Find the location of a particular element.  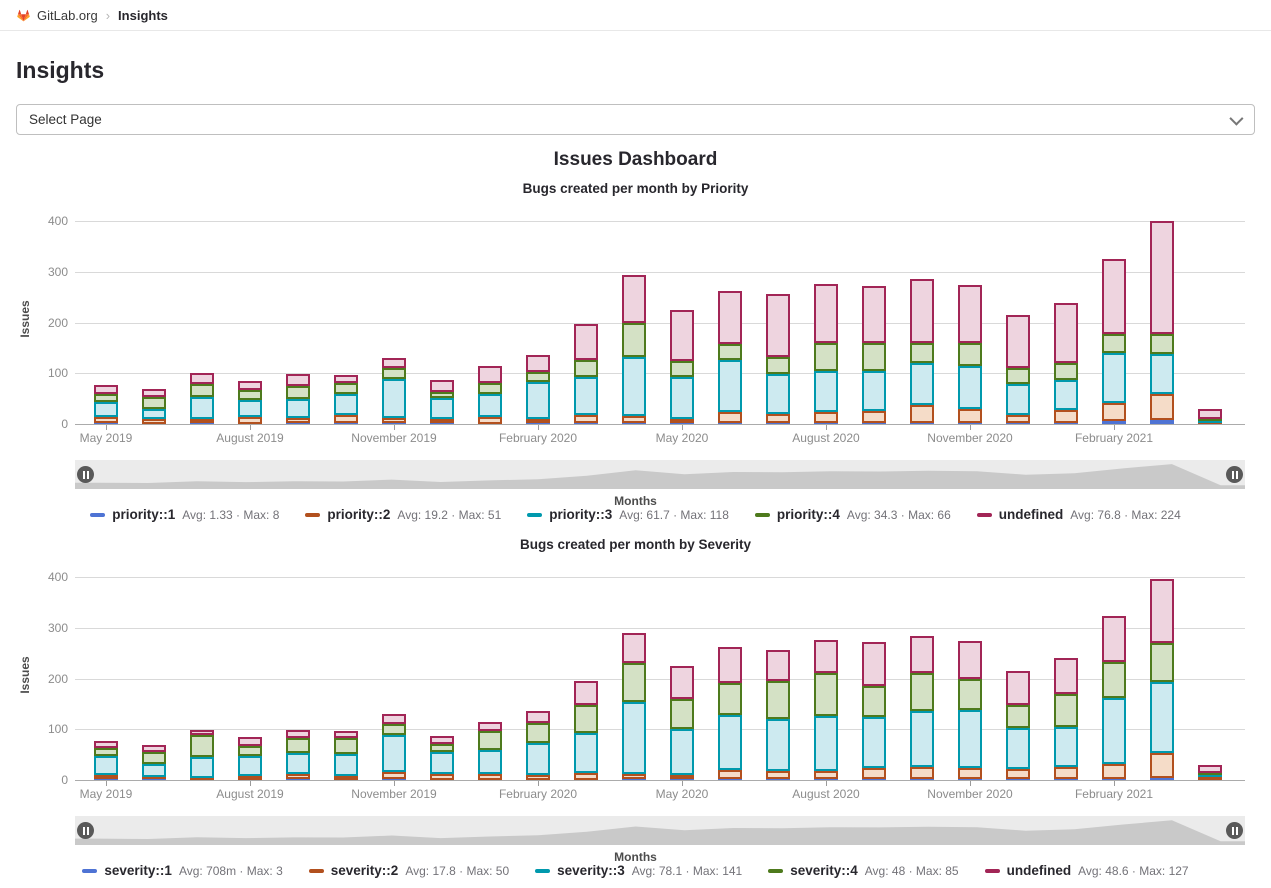

legend-item-priority::3: priority::3 Avg: 61.7 · Max: 118 is located at coordinates (628, 514).